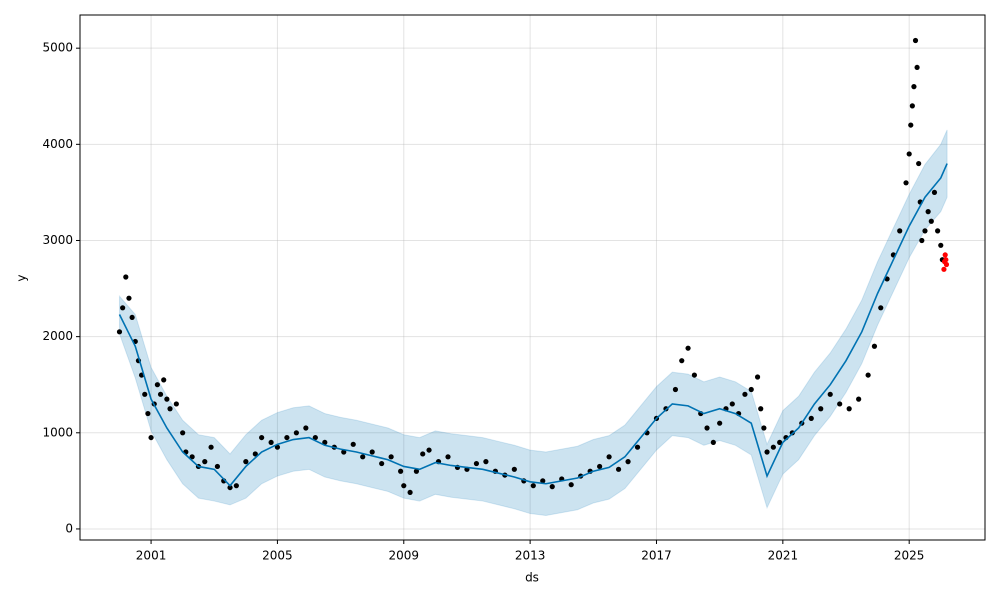 Image resolution: width=1000 pixels, height=604 pixels. Describe the element at coordinates (151, 556) in the screenshot. I see `x-tick-label: 2001` at that location.